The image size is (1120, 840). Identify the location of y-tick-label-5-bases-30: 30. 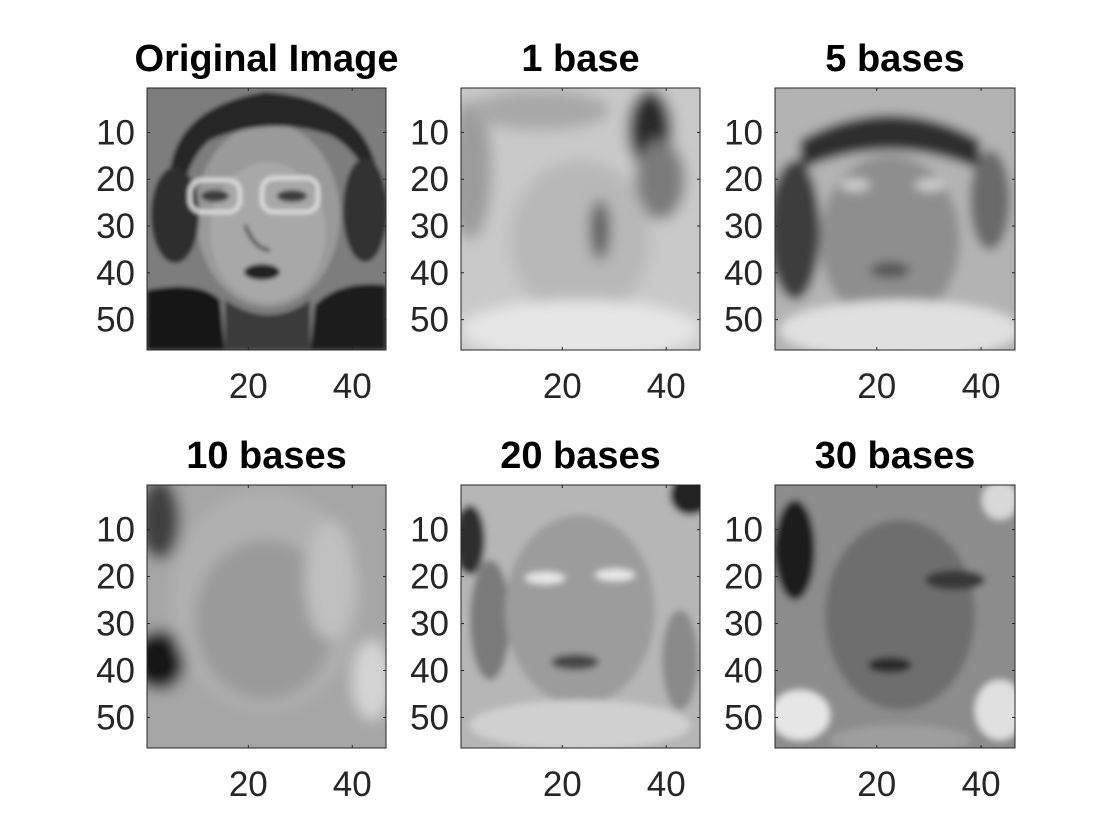
(743, 226).